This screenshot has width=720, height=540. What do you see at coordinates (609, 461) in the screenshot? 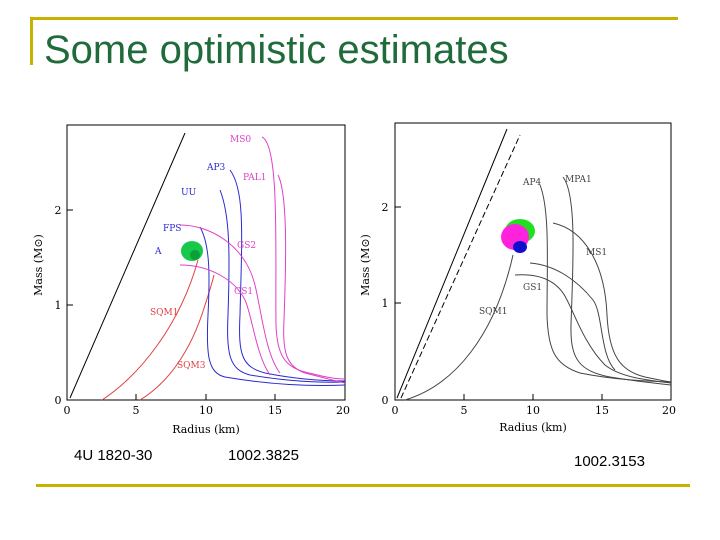
I see `caption-1002-3153: 1002.3153` at bounding box center [609, 461].